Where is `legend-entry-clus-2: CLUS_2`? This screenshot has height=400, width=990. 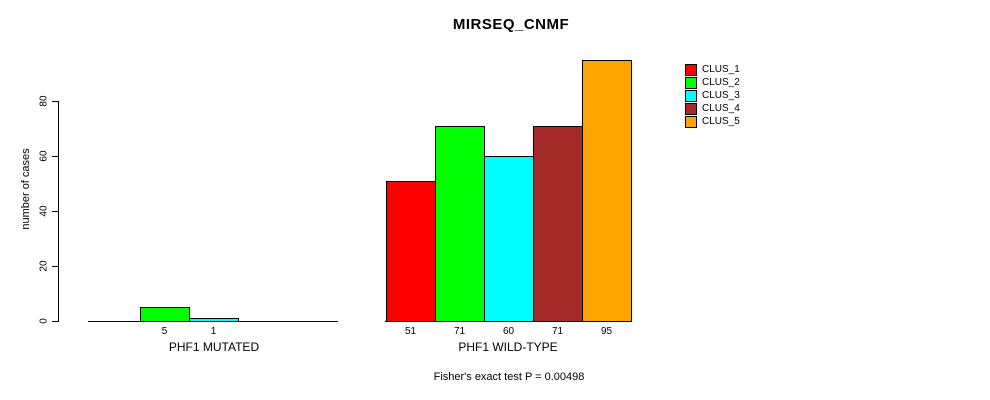
legend-entry-clus-2: CLUS_2 is located at coordinates (712, 83).